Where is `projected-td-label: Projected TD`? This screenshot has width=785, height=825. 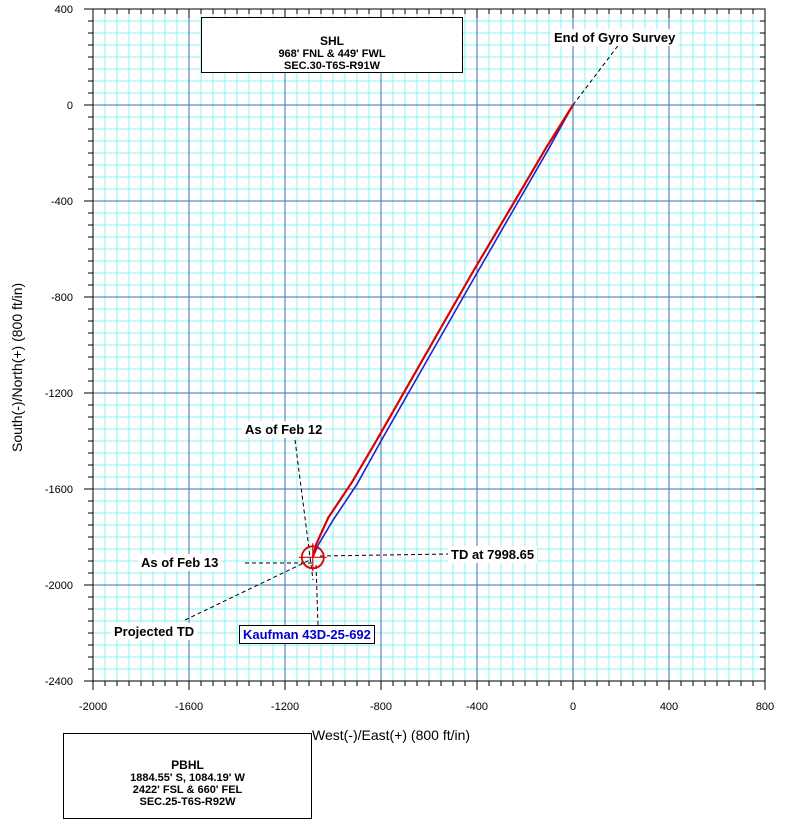 projected-td-label: Projected TD is located at coordinates (154, 631).